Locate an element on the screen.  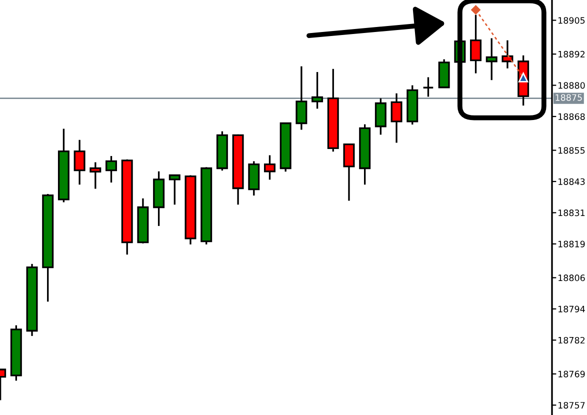
y-tick-label: 18843 is located at coordinates (571, 181).